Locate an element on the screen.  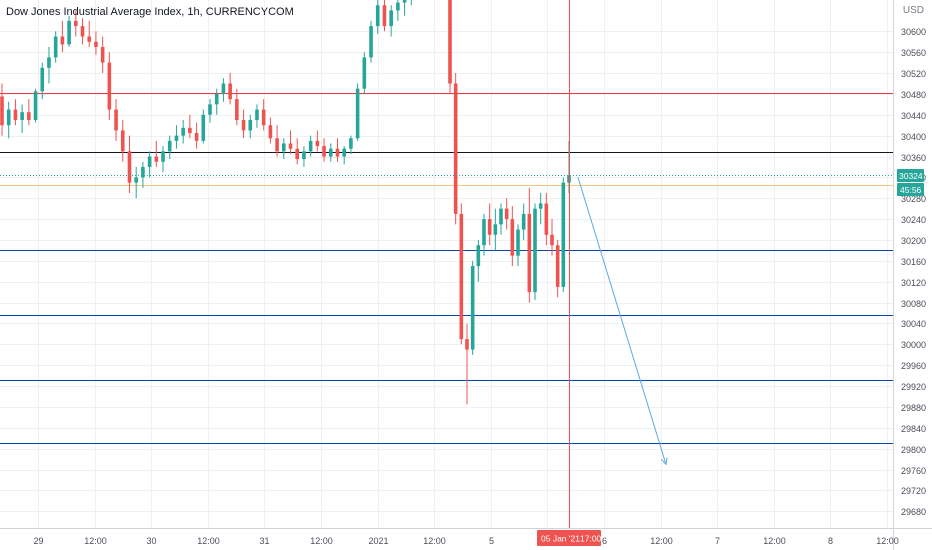
price-tick-label: 29840 is located at coordinates (913, 429).